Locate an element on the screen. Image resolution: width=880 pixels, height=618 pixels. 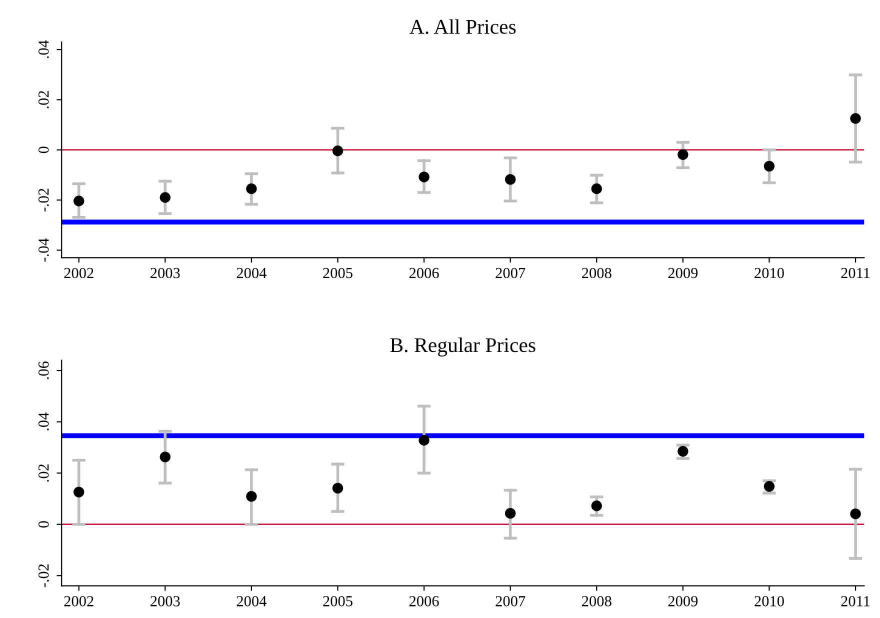
y-tick-label: -.04 is located at coordinates (43, 250).